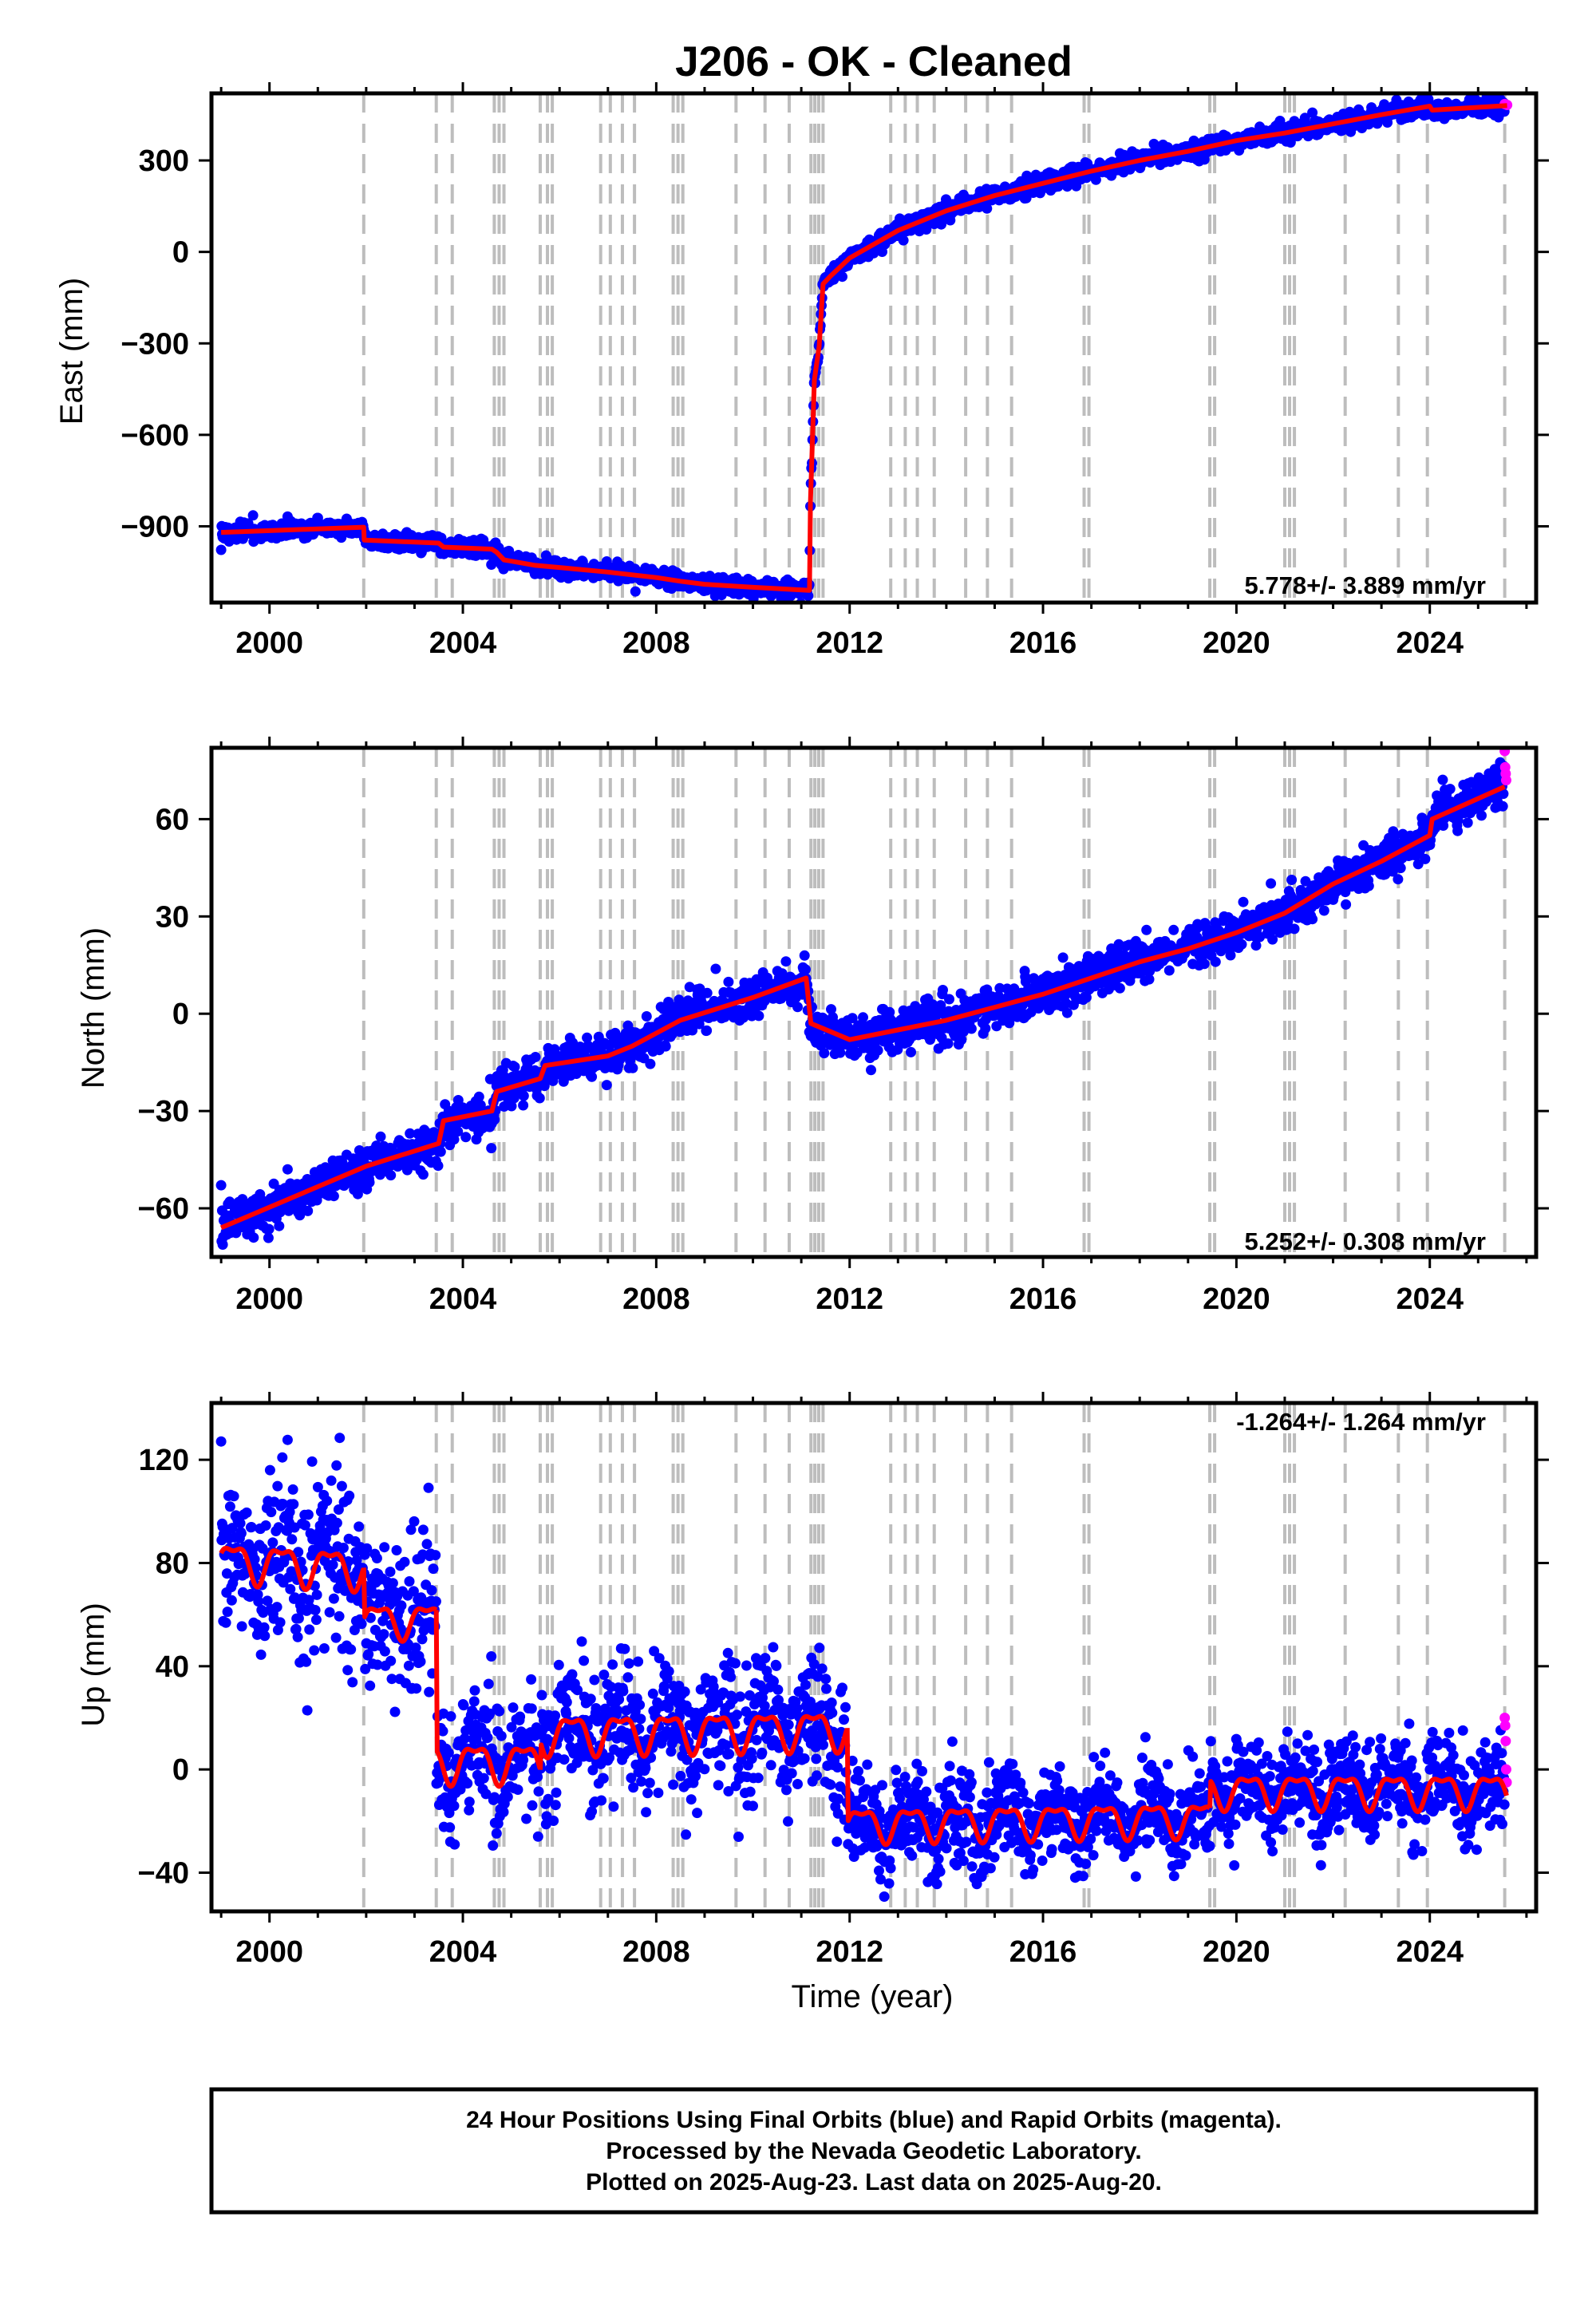  I want to click on north-axis-label: North (mm), so click(93, 1008).